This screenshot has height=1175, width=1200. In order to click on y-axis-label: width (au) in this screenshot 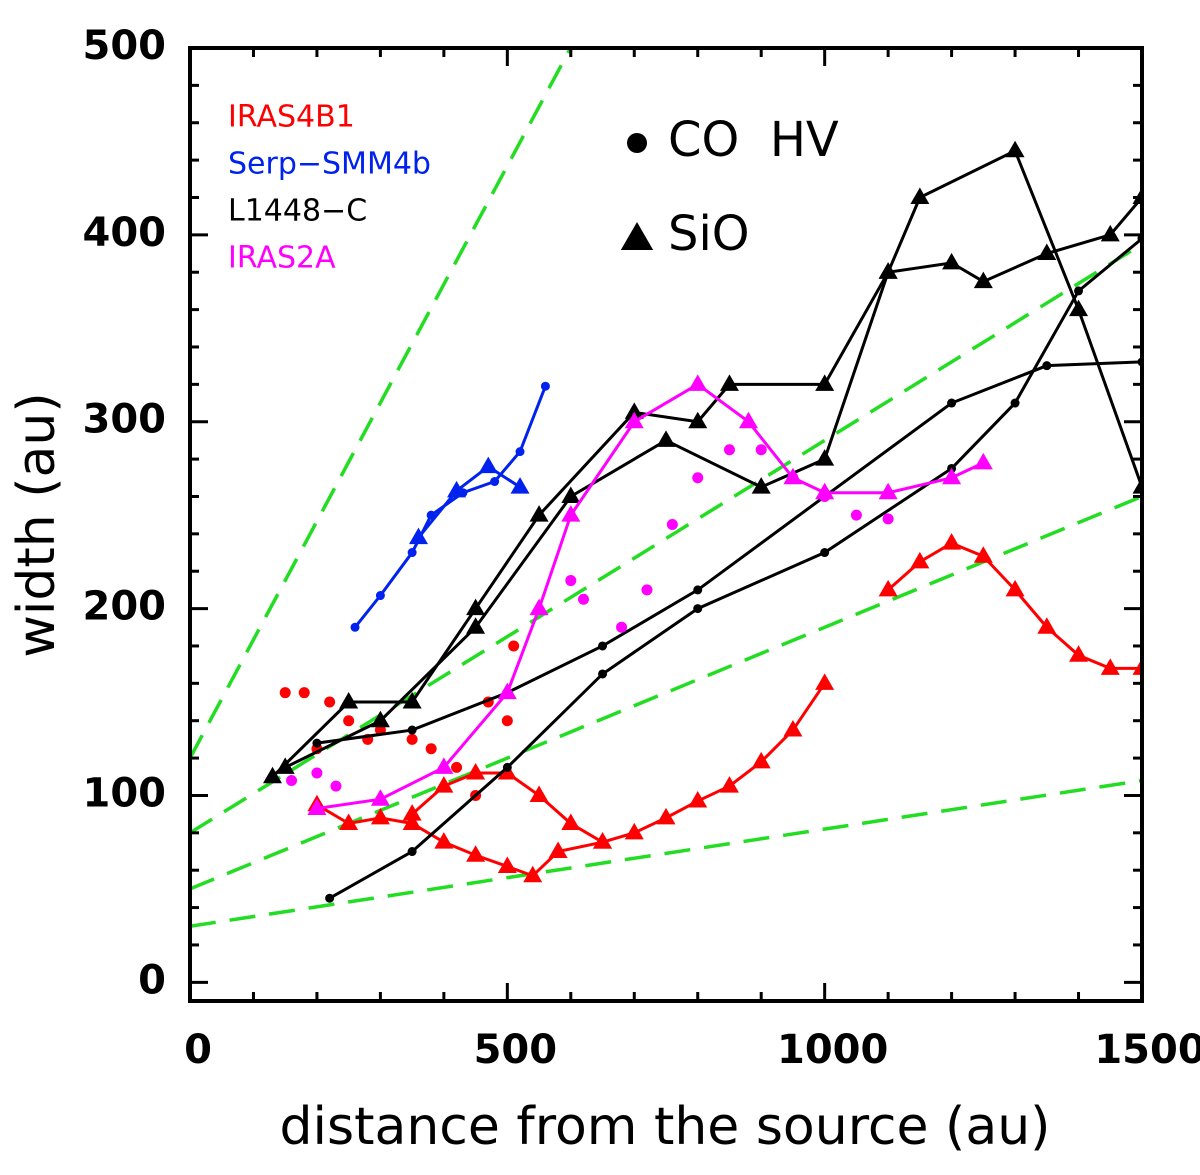, I will do `click(37, 524)`.